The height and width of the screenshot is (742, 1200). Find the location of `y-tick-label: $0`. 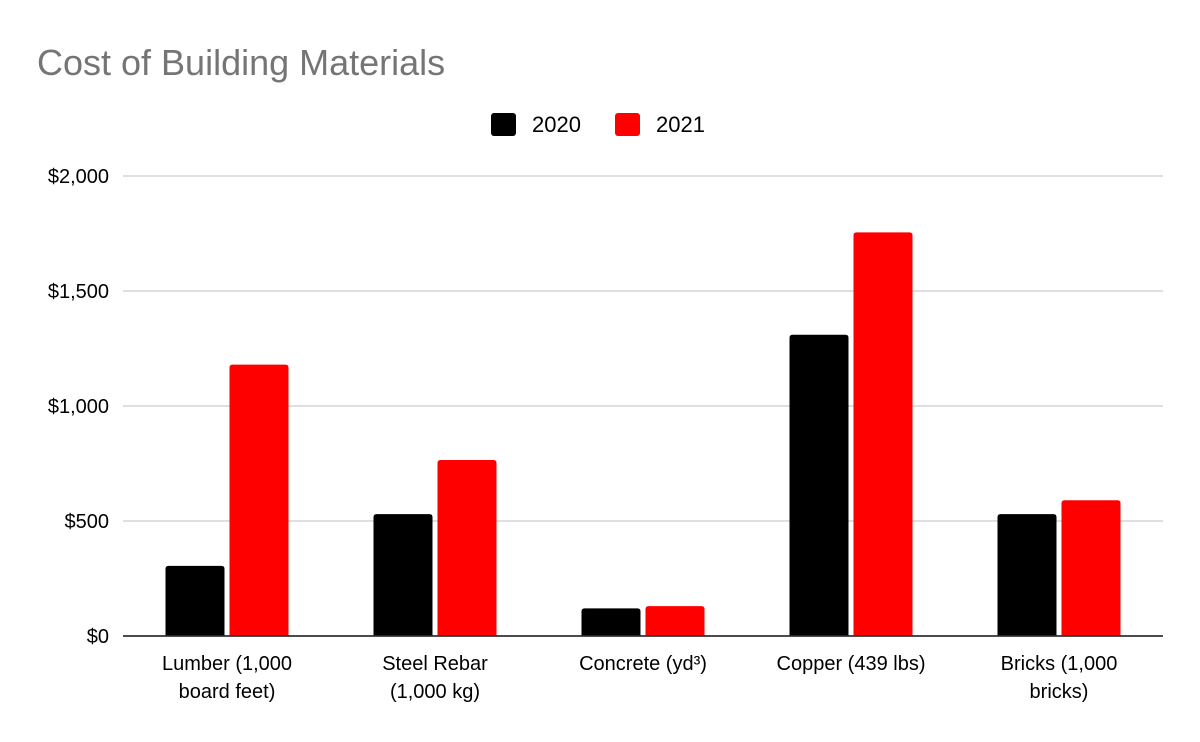

y-tick-label: $0 is located at coordinates (98, 637).